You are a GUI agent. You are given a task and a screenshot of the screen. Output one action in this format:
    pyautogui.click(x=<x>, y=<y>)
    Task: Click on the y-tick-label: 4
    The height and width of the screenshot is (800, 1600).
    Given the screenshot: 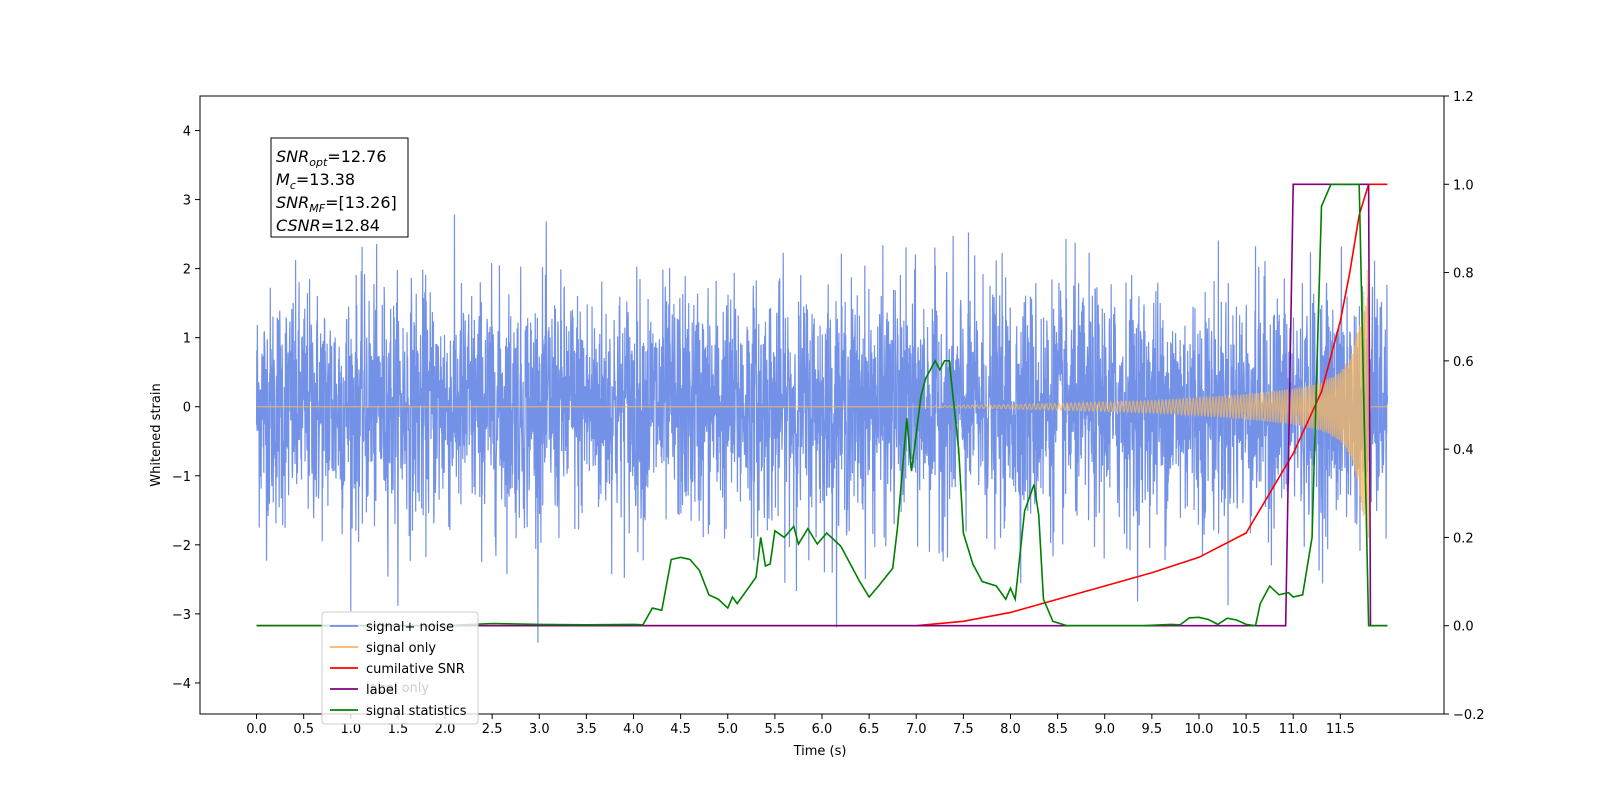 What is the action you would take?
    pyautogui.click(x=187, y=132)
    